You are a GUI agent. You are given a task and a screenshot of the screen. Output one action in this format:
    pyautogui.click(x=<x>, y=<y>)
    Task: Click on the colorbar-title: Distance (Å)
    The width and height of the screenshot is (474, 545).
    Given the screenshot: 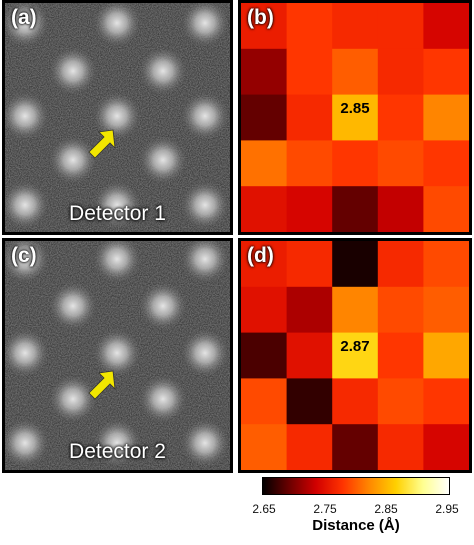 What is the action you would take?
    pyautogui.click(x=356, y=525)
    